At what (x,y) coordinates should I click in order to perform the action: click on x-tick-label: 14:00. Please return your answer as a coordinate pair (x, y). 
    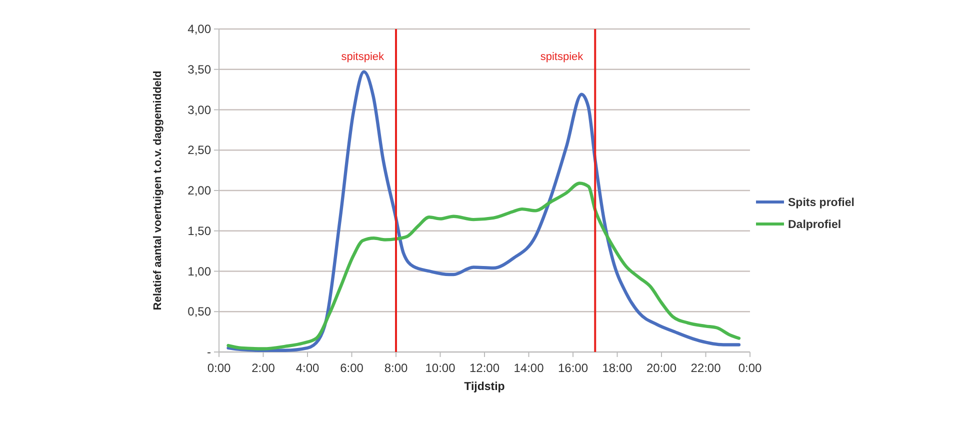
    Looking at the image, I should click on (529, 368).